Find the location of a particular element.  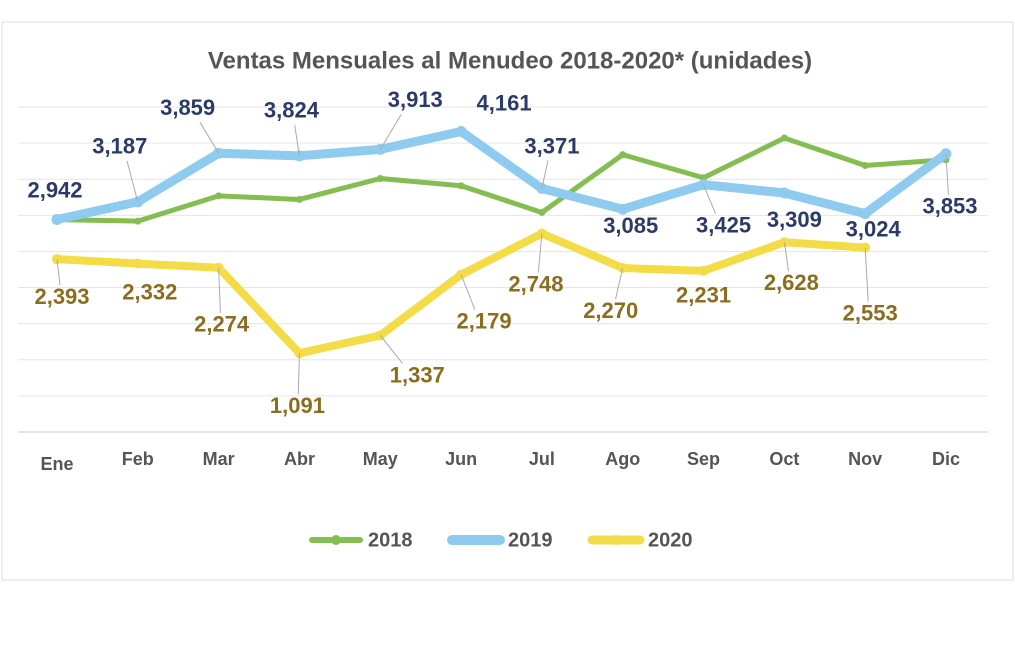

x-tick-label: Abr is located at coordinates (299, 459).